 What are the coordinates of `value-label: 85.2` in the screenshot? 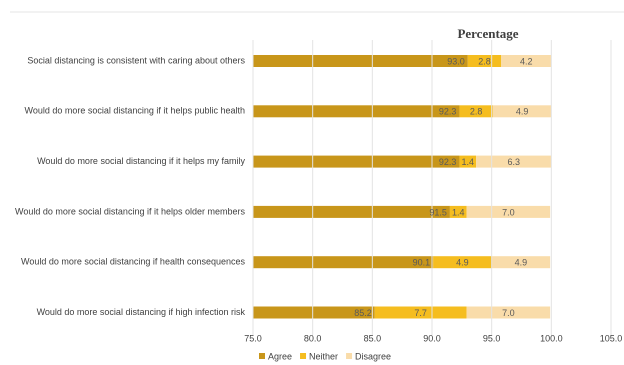 It's located at (363, 313).